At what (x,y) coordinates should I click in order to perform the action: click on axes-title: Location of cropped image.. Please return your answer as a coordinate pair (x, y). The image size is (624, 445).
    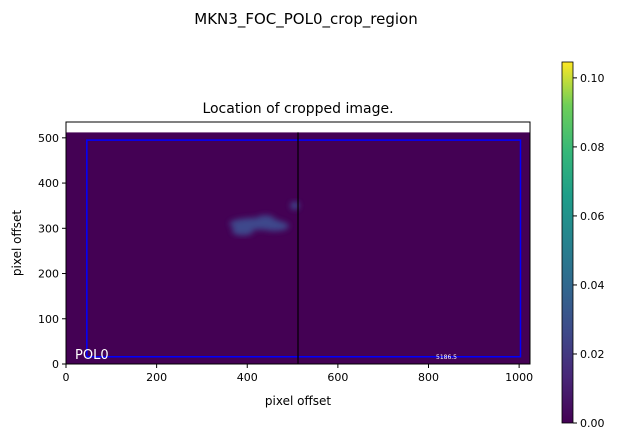
    Looking at the image, I should click on (297, 109).